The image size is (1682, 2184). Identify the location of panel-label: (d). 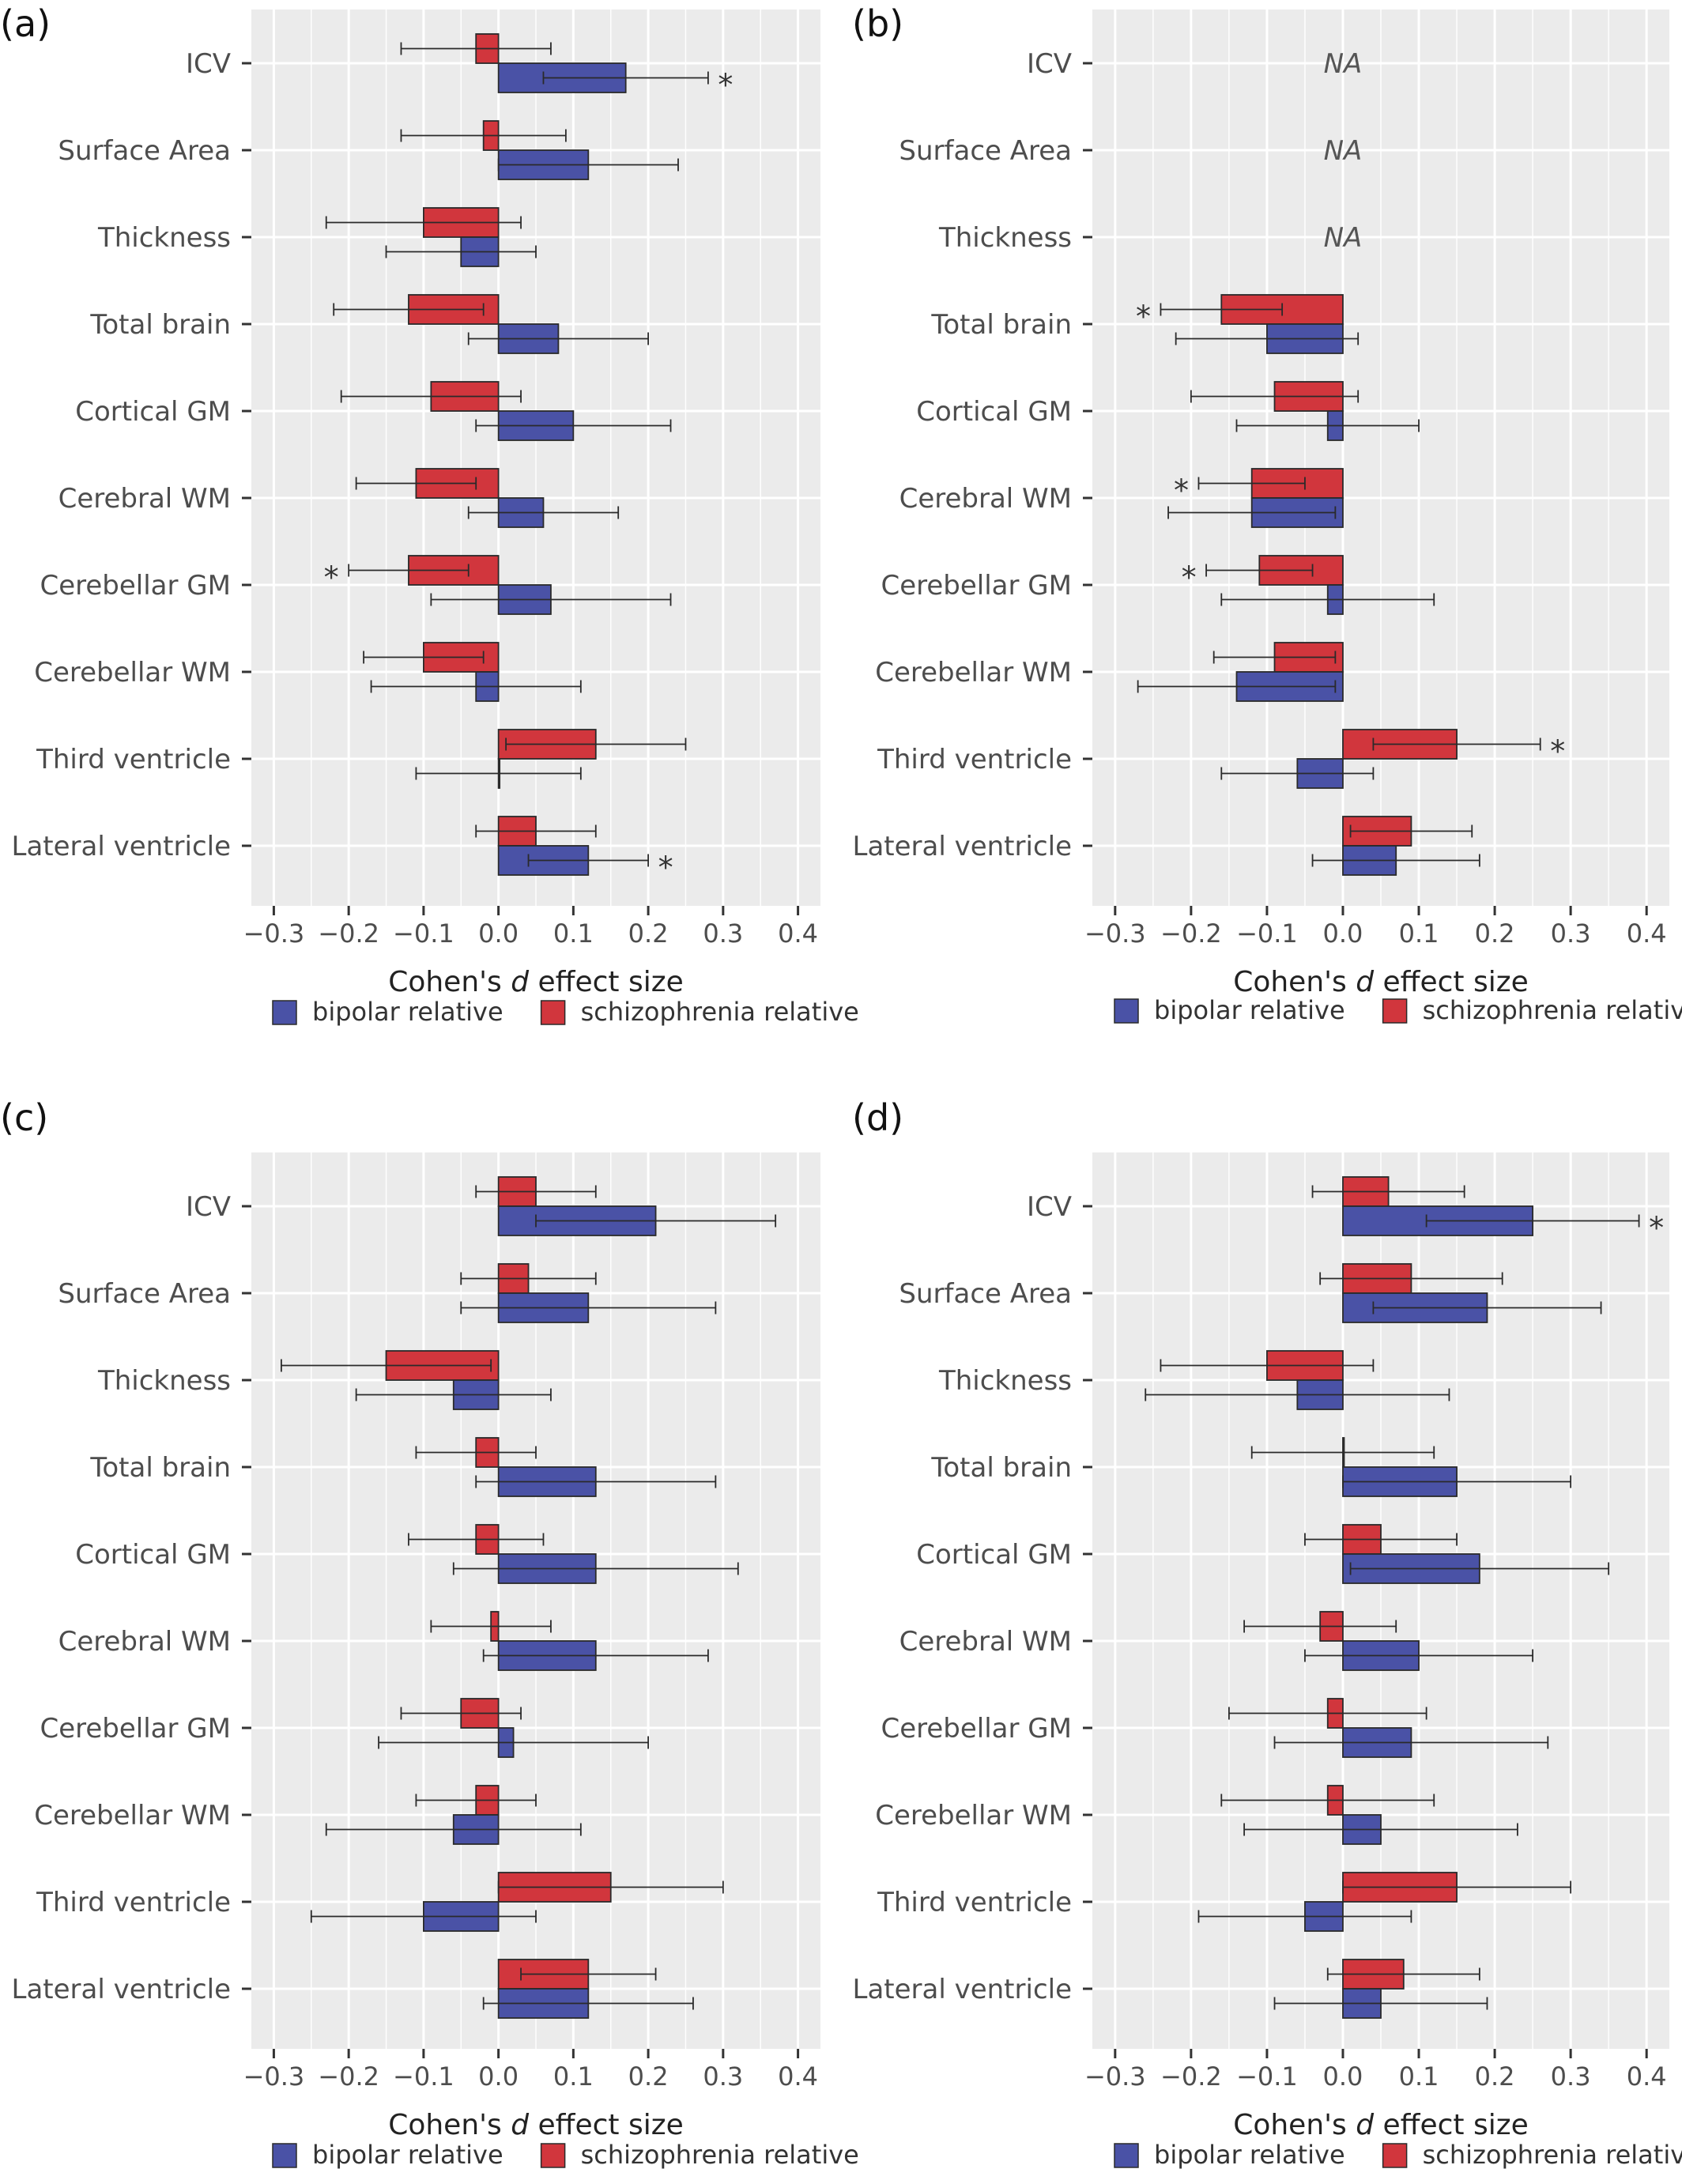
(877, 1117).